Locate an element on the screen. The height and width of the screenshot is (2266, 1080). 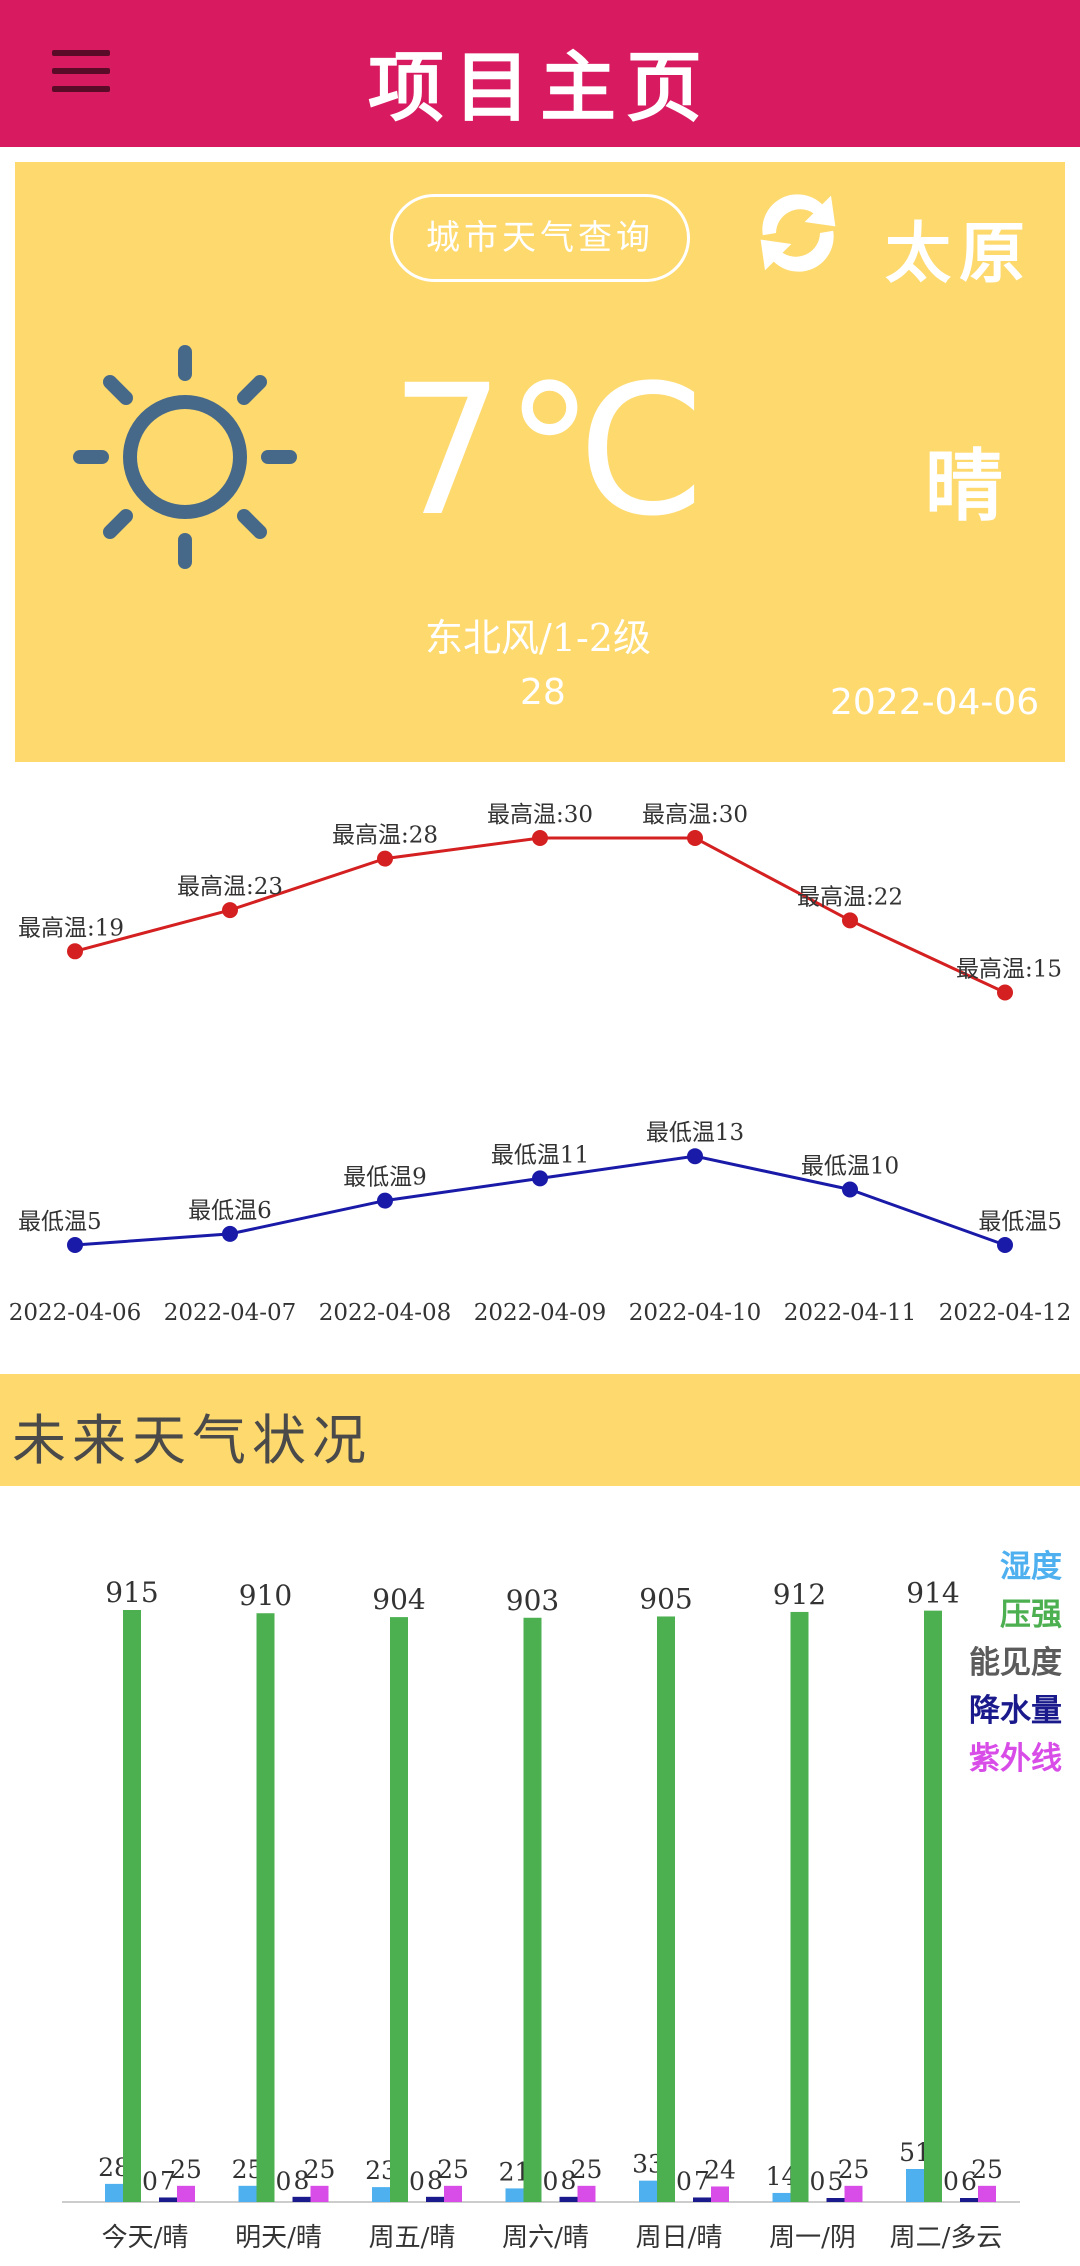
date-tick-label: 2022-04-10 is located at coordinates (695, 1313).